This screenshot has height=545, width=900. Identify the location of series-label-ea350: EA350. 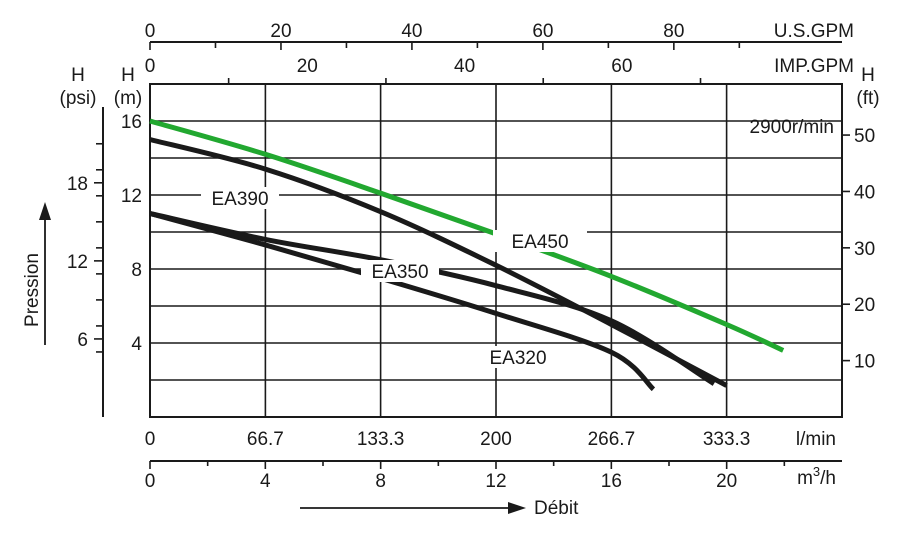
(399, 272).